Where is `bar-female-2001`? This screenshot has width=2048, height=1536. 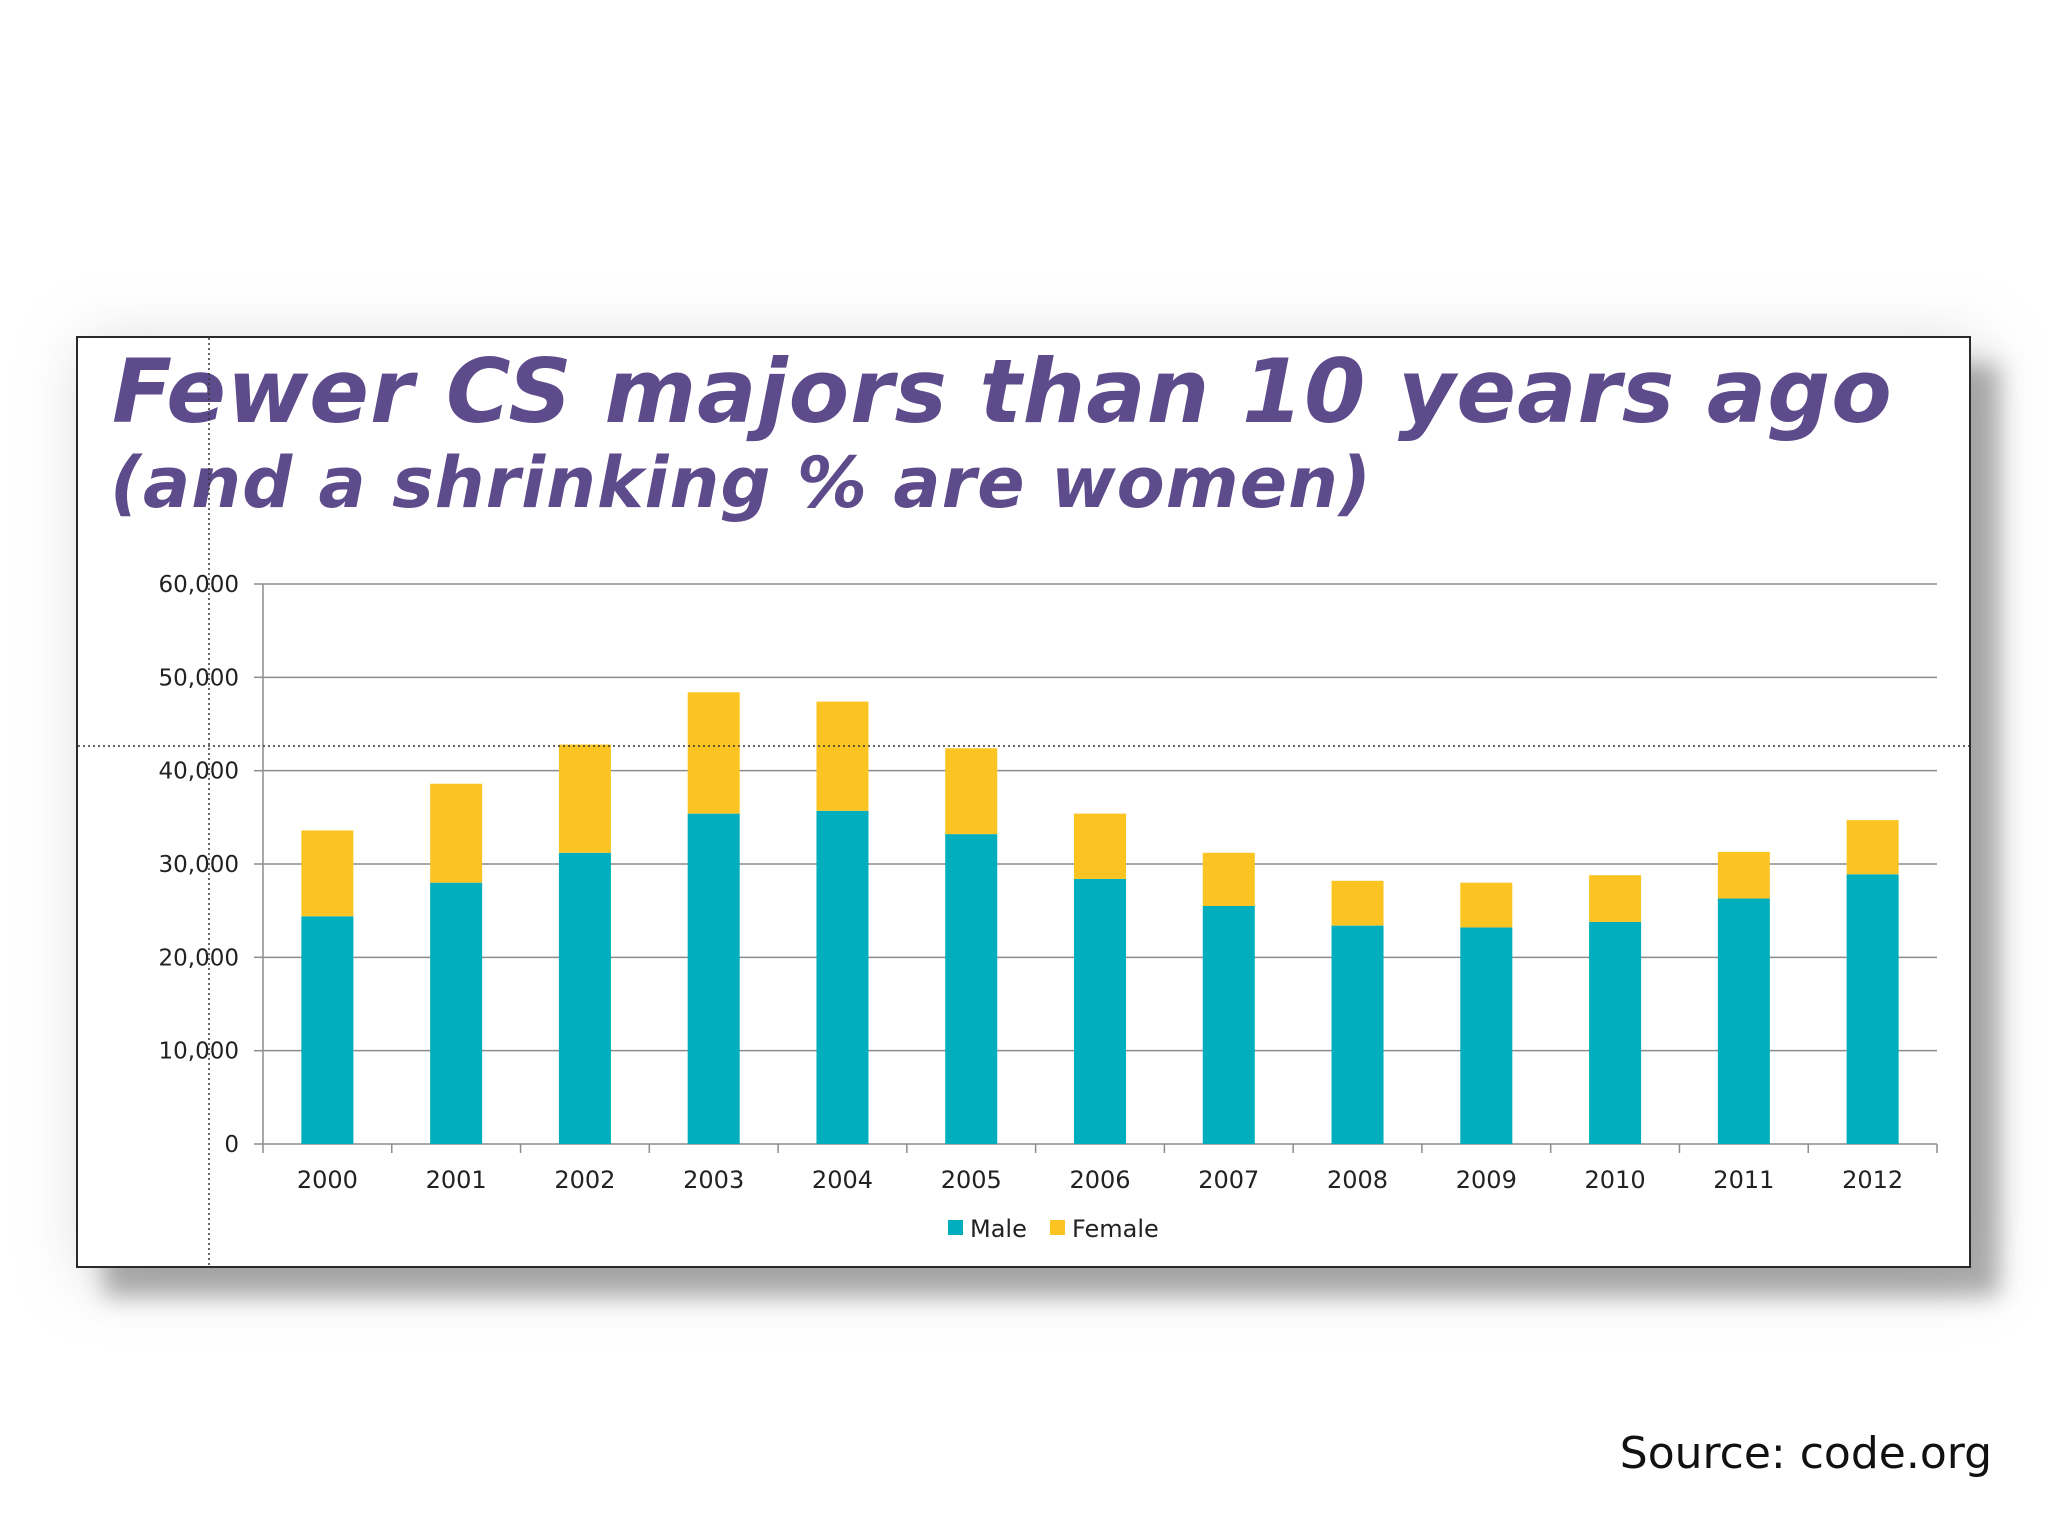
bar-female-2001 is located at coordinates (456, 833).